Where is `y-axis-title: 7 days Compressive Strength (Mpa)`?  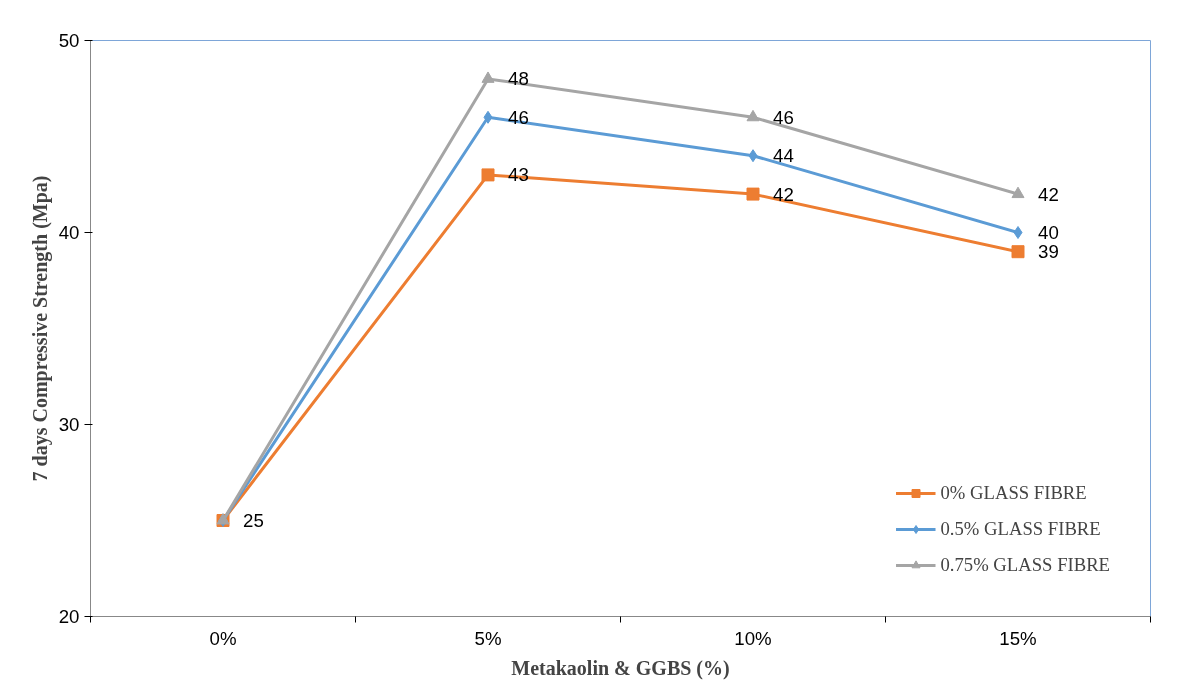 y-axis-title: 7 days Compressive Strength (Mpa) is located at coordinates (40, 328).